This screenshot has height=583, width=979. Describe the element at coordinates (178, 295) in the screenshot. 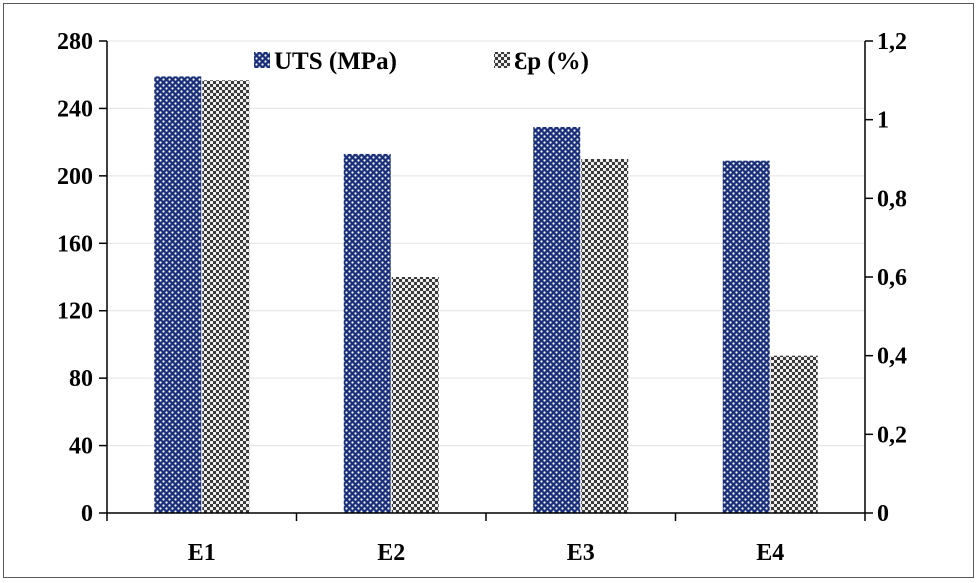

I see `bar-uts-e1` at that location.